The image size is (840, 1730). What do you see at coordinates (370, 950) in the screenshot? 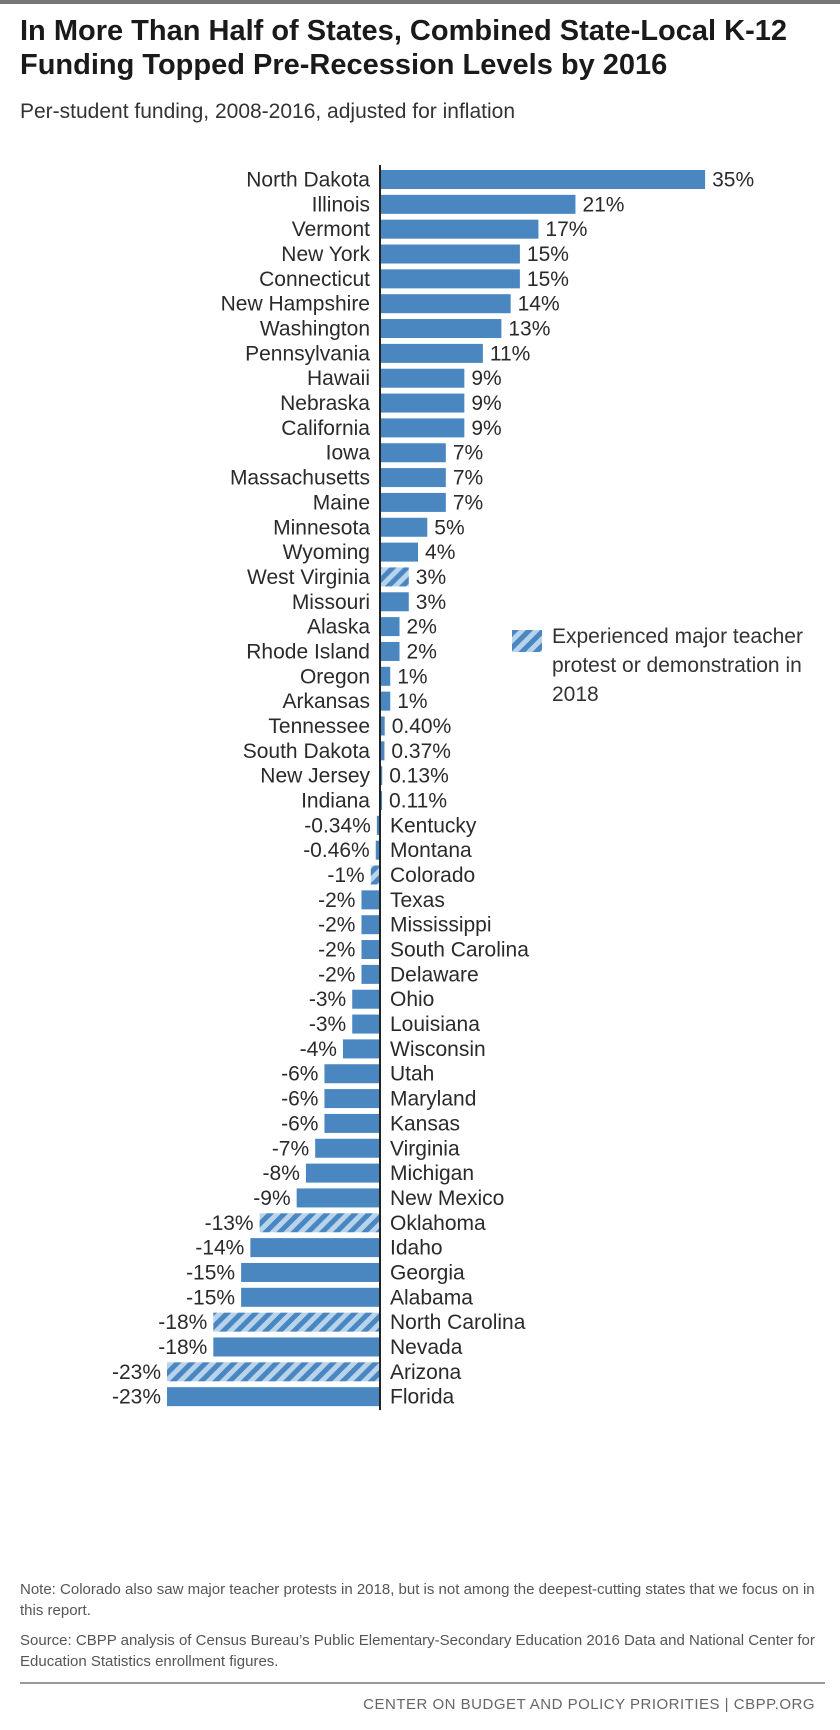
I see `bar-south-carolina` at bounding box center [370, 950].